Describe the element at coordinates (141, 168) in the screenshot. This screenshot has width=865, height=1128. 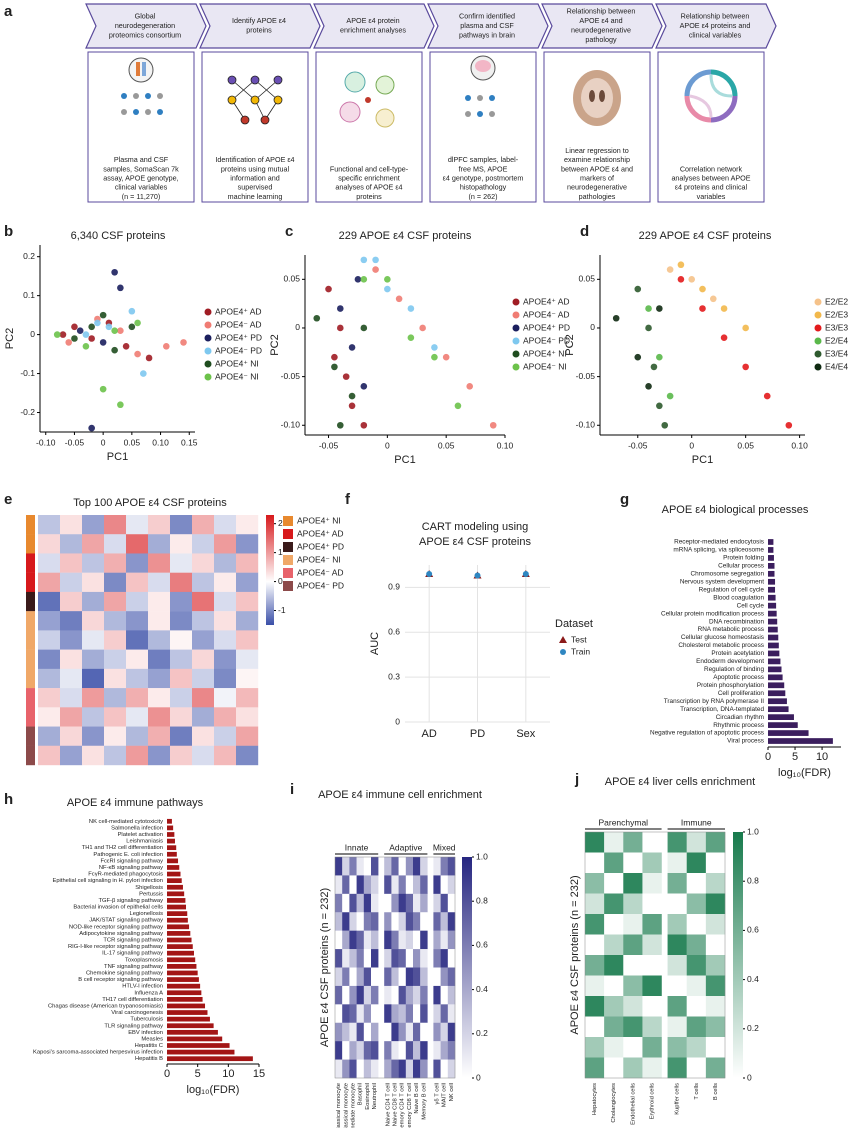
I see `step-text: samples, SomaScan 7k` at that location.